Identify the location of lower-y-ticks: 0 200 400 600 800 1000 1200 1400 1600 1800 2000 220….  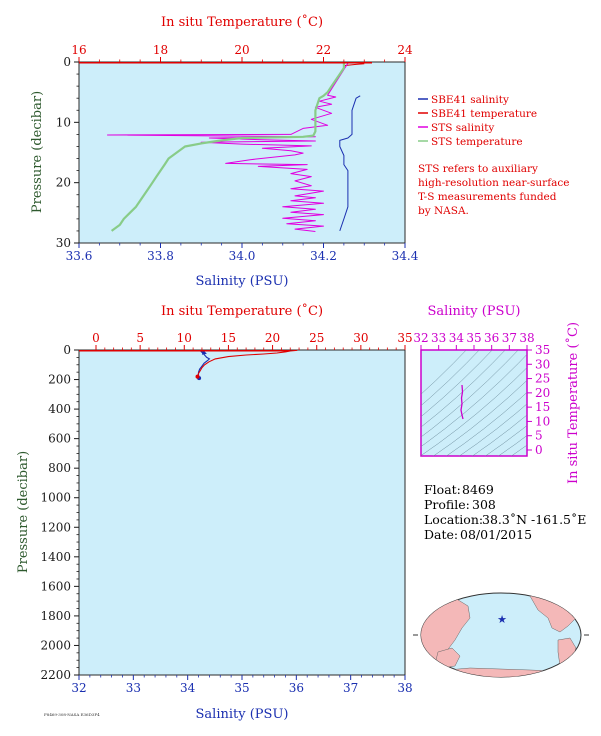
(59, 512).